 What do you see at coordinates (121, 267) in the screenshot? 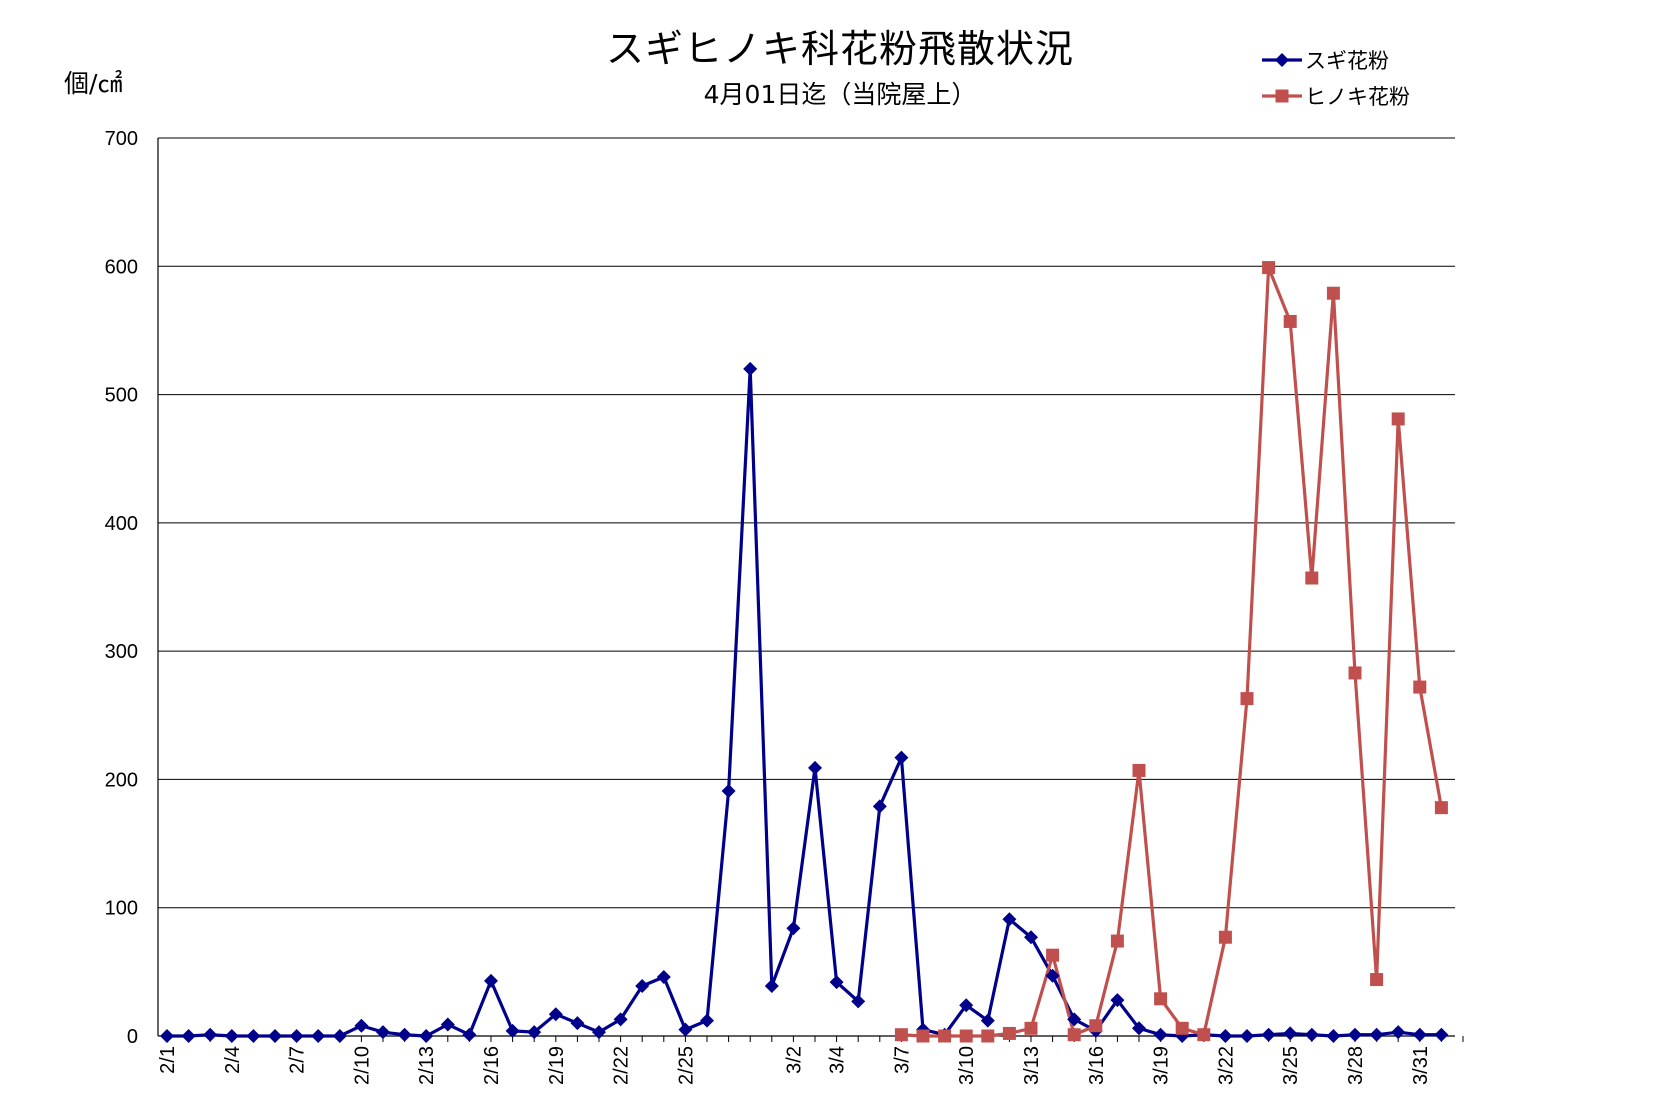
I see `y-tick-600: 600` at bounding box center [121, 267].